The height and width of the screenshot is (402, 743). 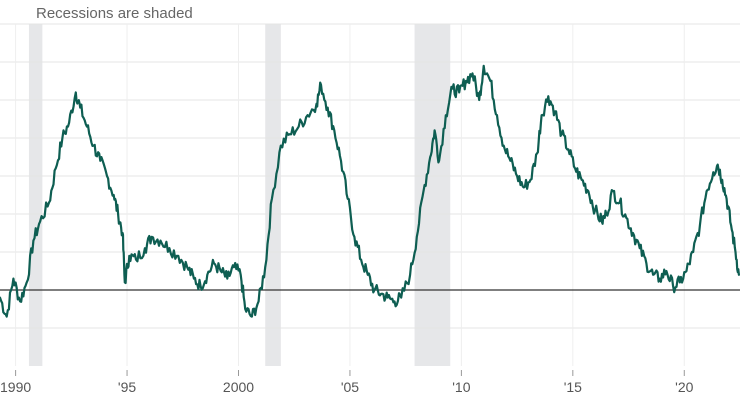 What do you see at coordinates (238, 387) in the screenshot?
I see `x-tick-label-2: 2000` at bounding box center [238, 387].